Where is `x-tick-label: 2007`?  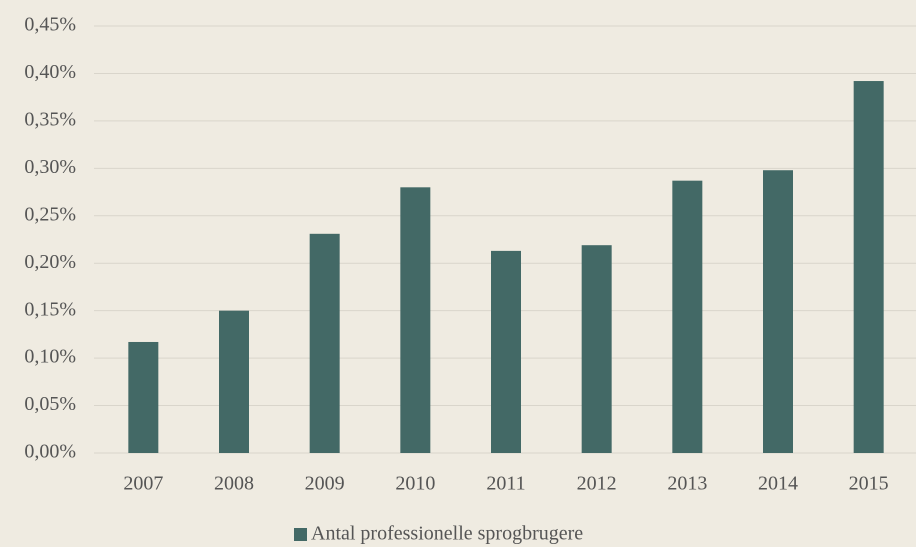 x-tick-label: 2007 is located at coordinates (143, 484).